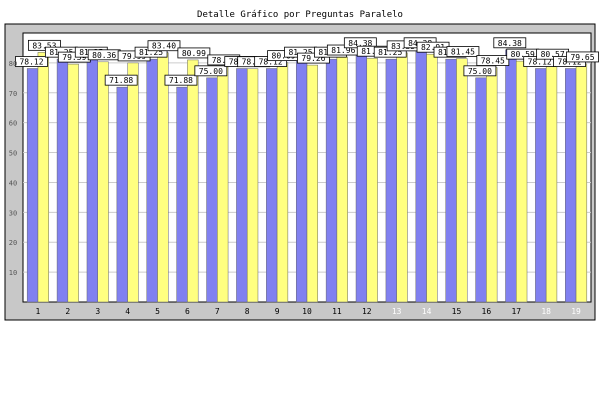 The width and height of the screenshot is (600, 405). Describe the element at coordinates (157, 311) in the screenshot. I see `x-tick-label: 5` at that location.